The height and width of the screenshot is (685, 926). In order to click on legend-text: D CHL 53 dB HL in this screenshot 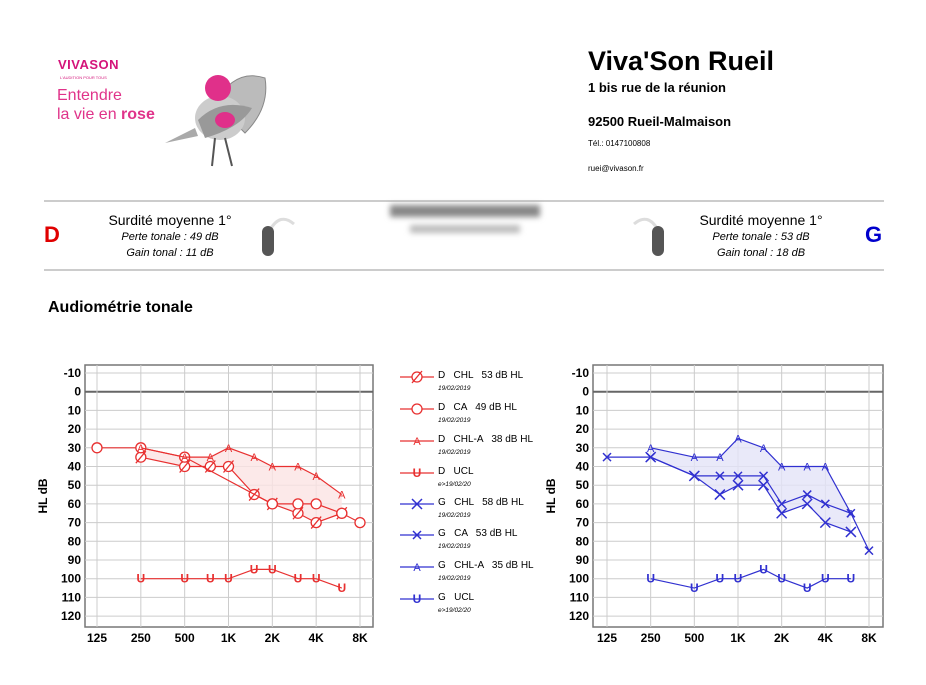, I will do `click(481, 375)`.